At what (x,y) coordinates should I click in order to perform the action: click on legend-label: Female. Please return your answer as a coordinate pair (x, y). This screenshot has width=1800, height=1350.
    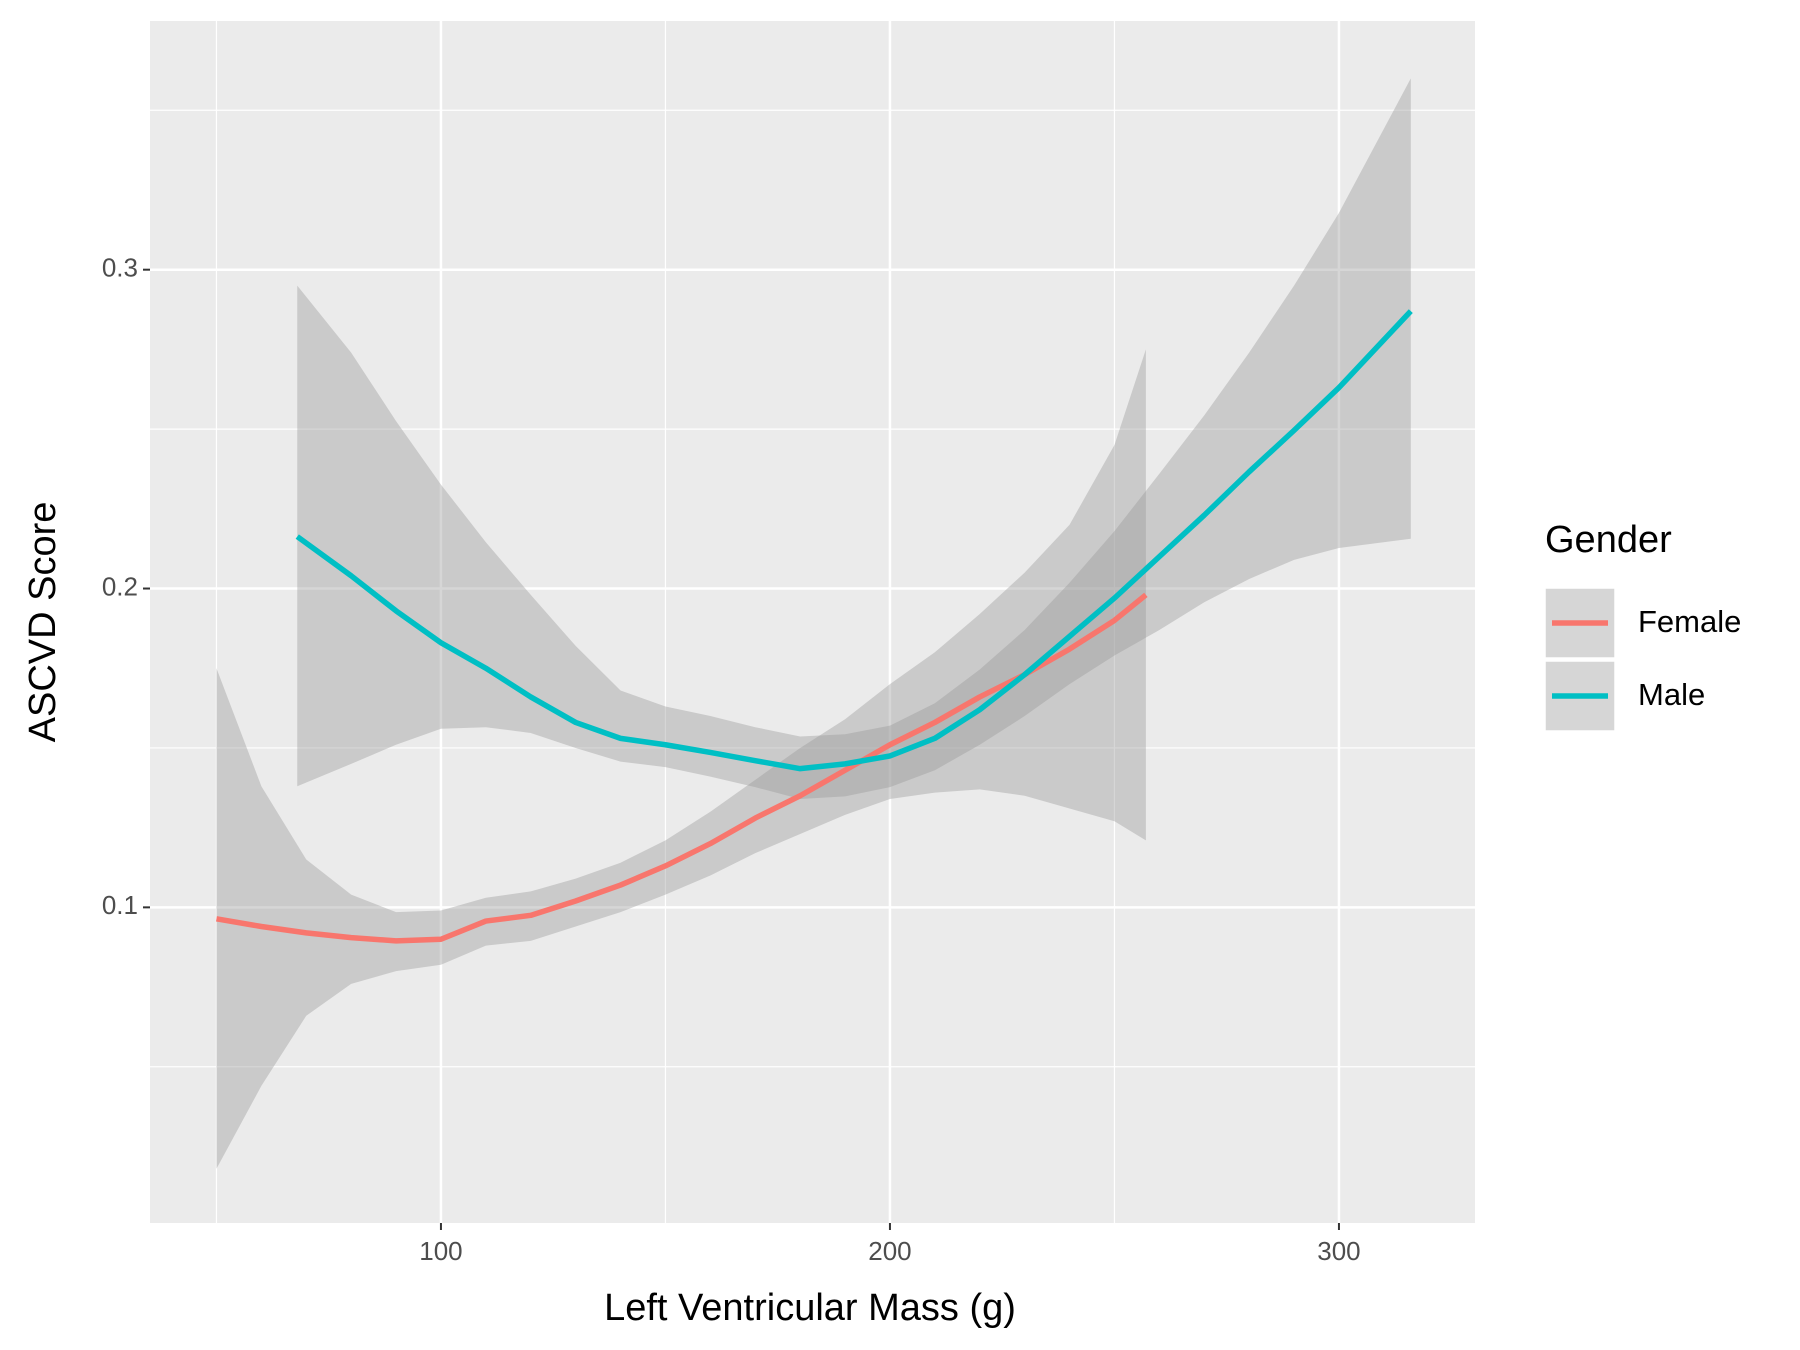
    Looking at the image, I should click on (1689, 621).